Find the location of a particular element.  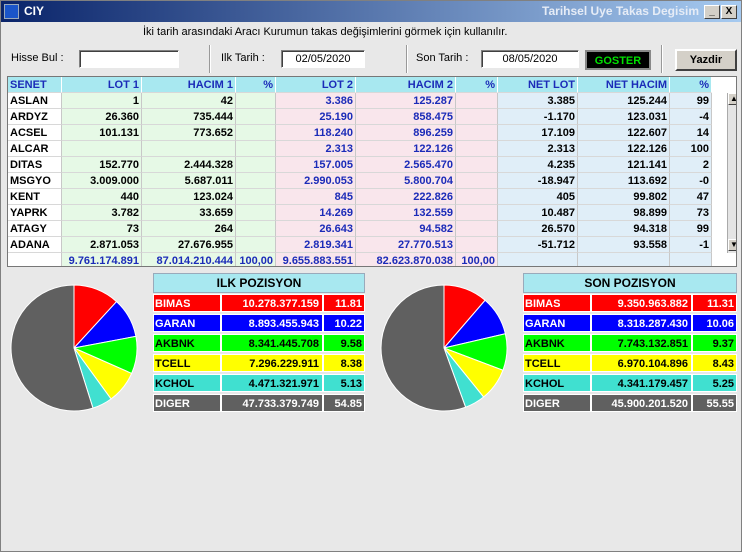

table-cell: ADANA is located at coordinates (35, 245).